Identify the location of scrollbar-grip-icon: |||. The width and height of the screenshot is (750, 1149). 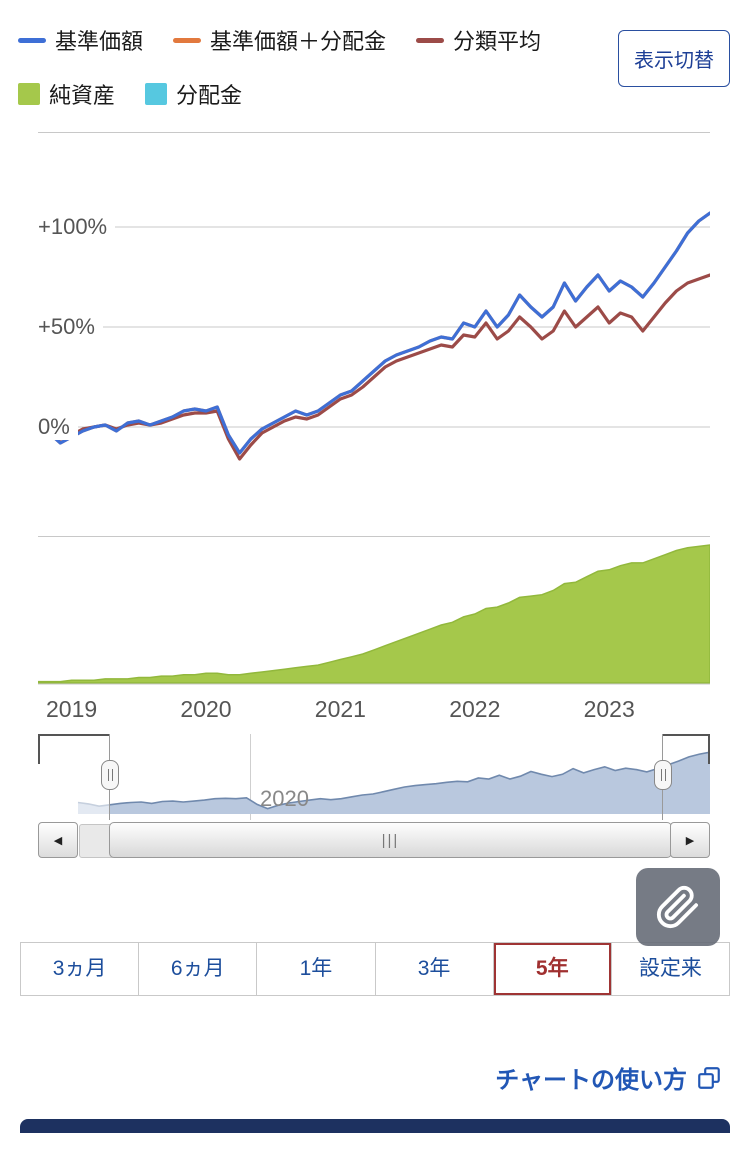
(390, 840).